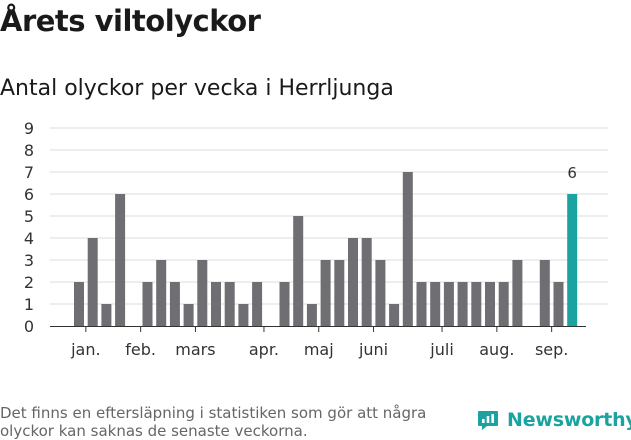  Describe the element at coordinates (29, 194) in the screenshot. I see `y-tick-label: 6` at that location.